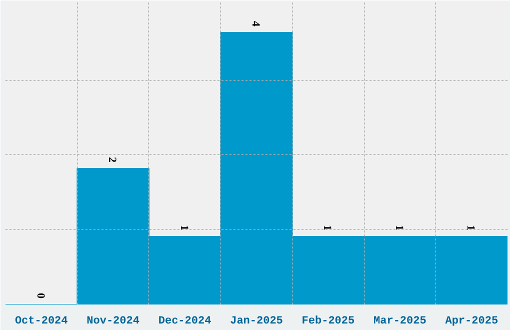  Describe the element at coordinates (40, 296) in the screenshot. I see `data-label: 0` at that location.